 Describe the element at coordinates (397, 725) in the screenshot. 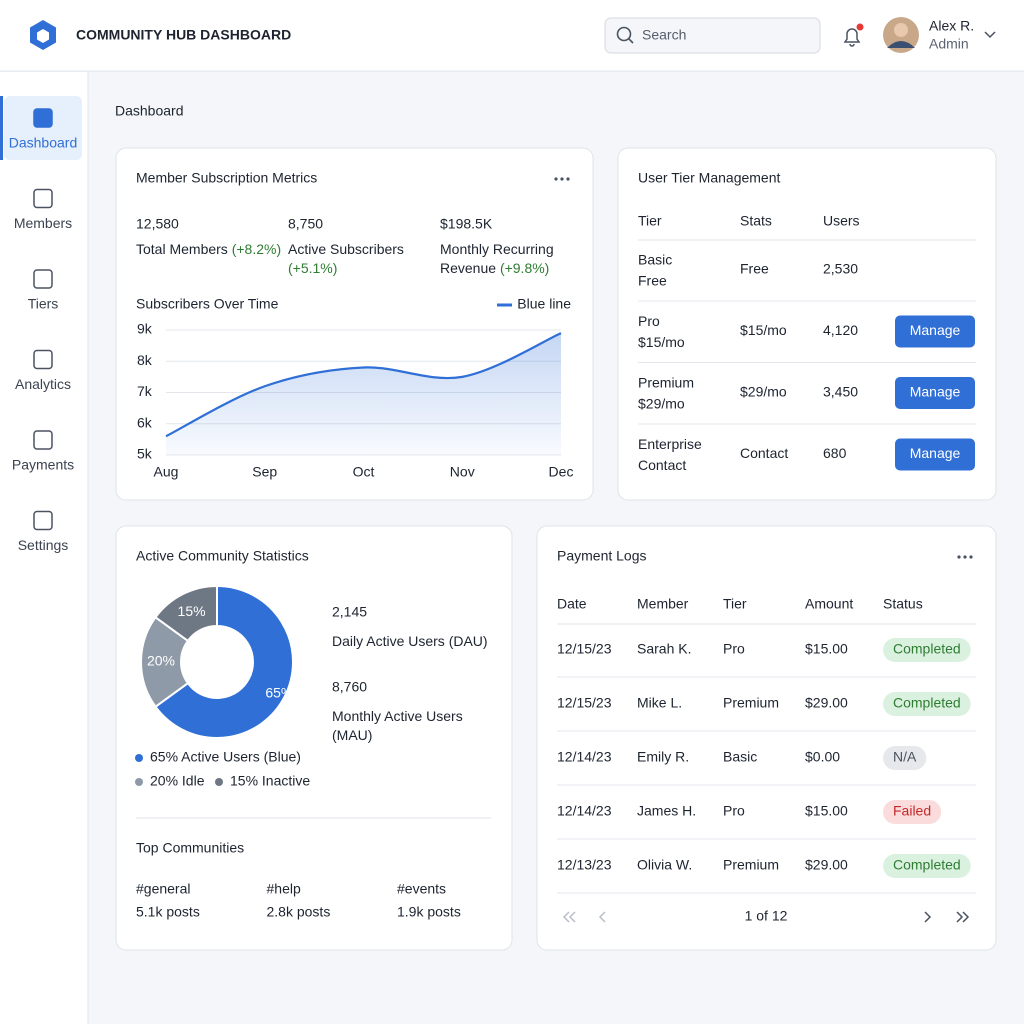

I see `kpi-label: Monthly Active Users (MAU)` at that location.